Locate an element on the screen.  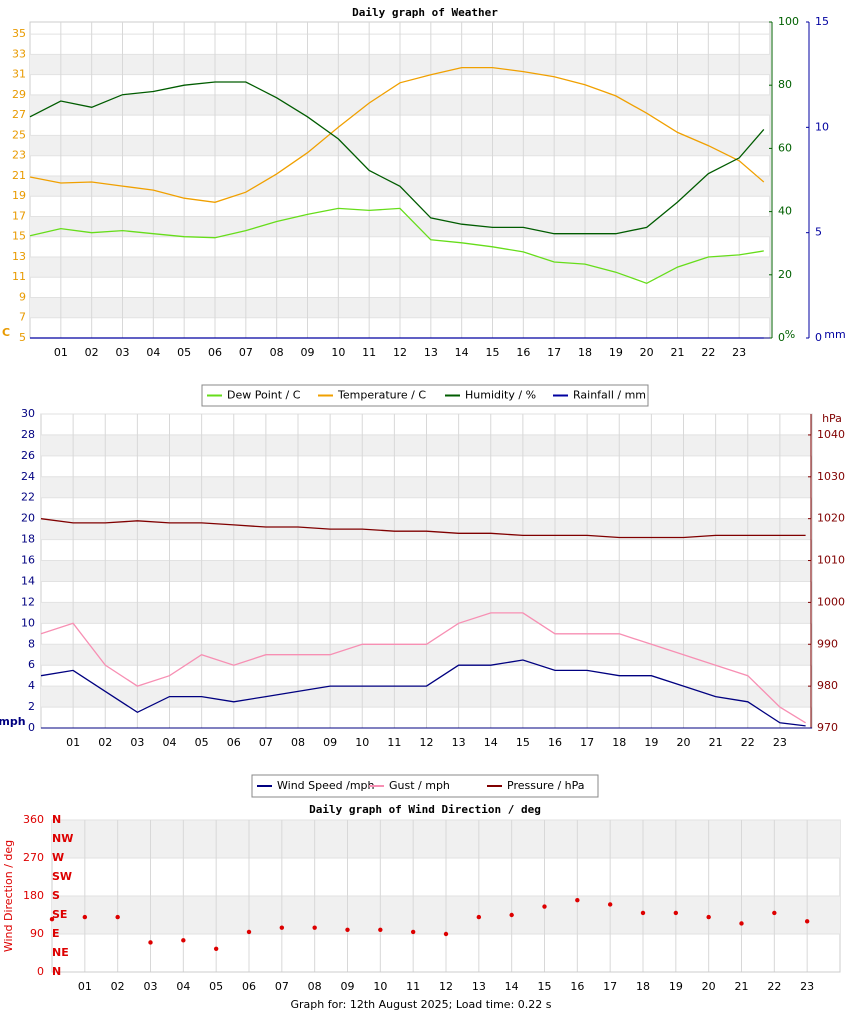
x-tick-label: 18 is located at coordinates (619, 742).